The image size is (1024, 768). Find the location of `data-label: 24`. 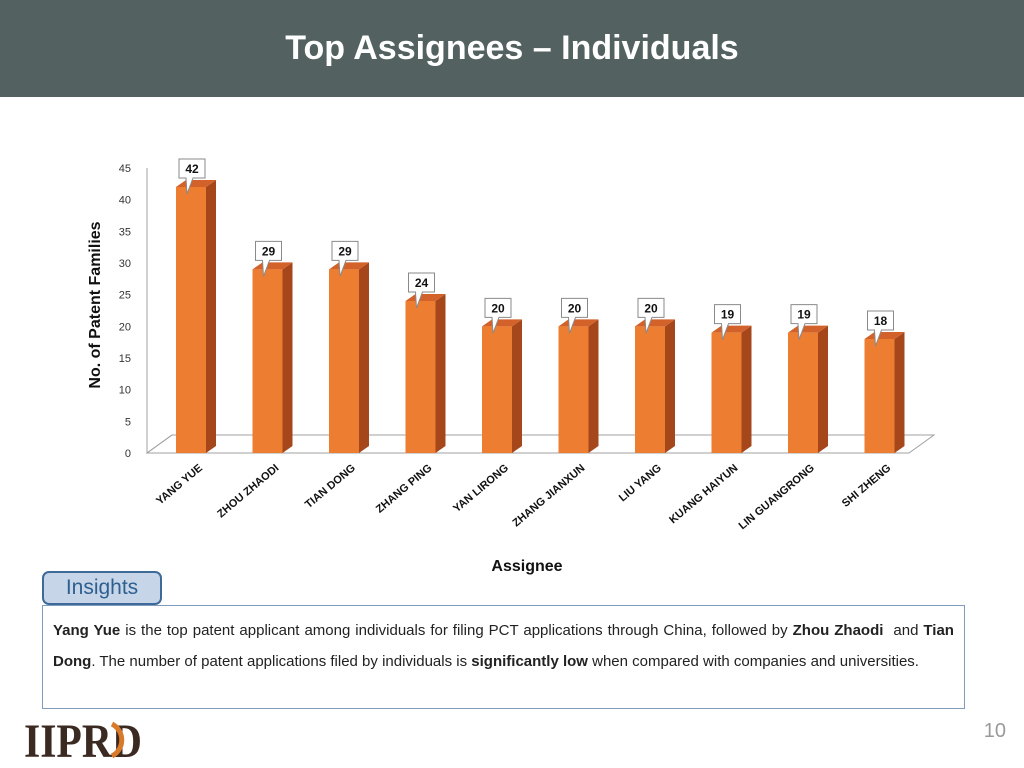

data-label: 24 is located at coordinates (422, 283).